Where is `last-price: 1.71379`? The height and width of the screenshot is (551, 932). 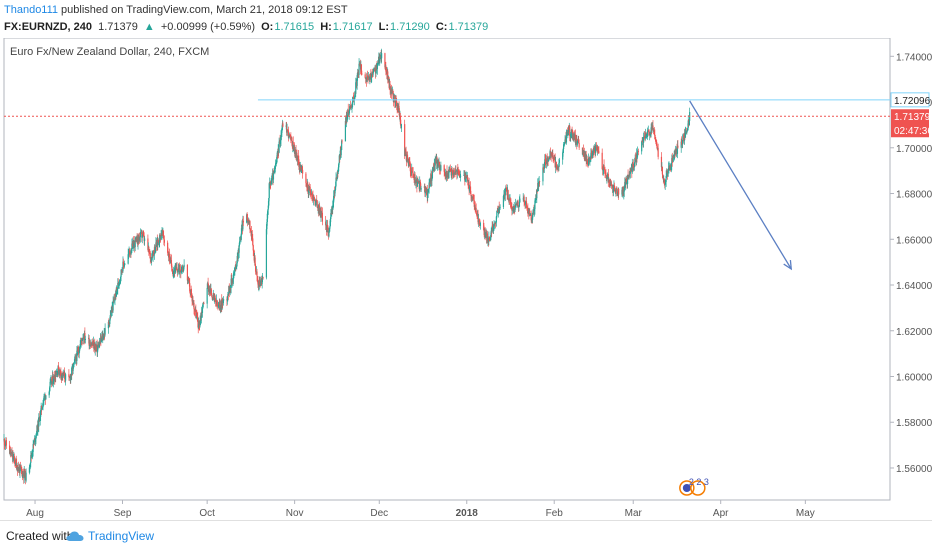 last-price: 1.71379 is located at coordinates (118, 27).